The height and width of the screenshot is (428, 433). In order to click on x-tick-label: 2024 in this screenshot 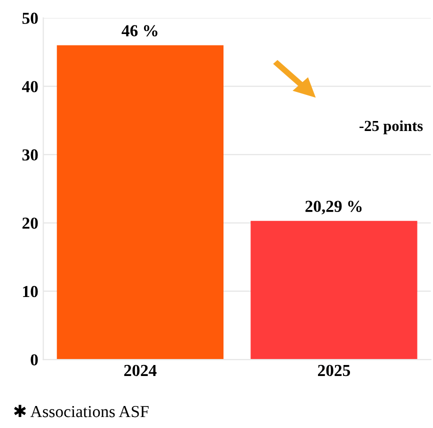, I will do `click(140, 370)`.